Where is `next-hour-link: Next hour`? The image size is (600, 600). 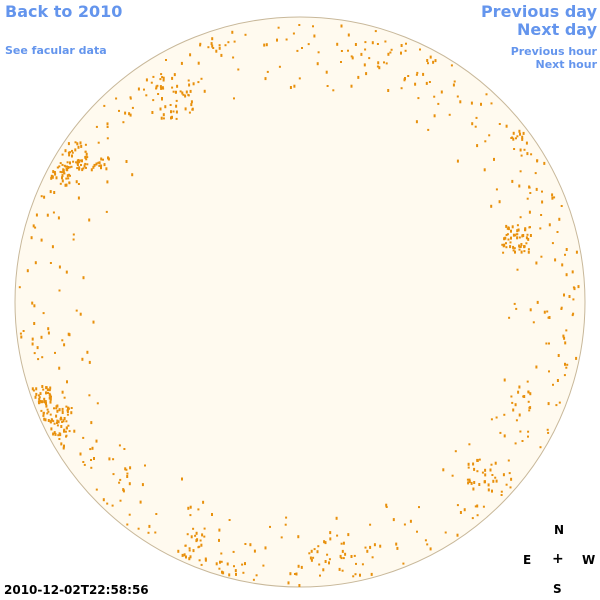 next-hour-link: Next hour is located at coordinates (566, 64).